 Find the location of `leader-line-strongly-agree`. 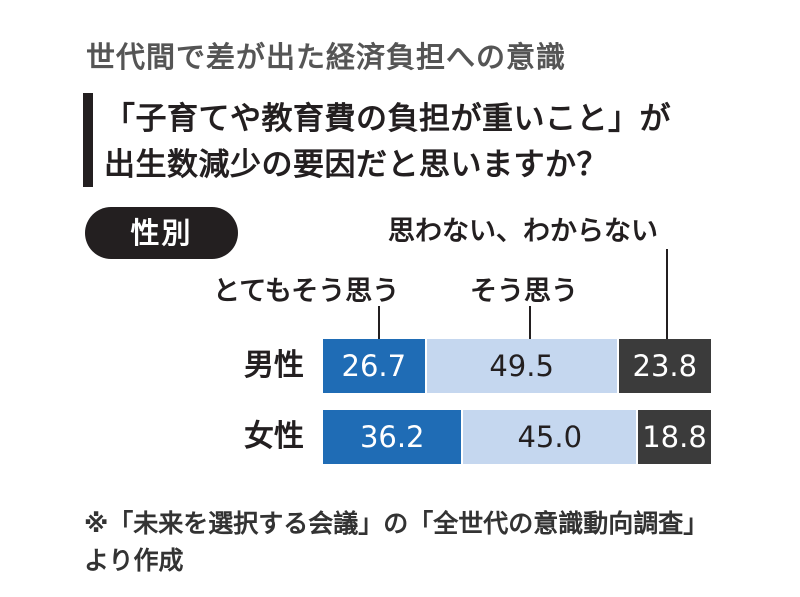

leader-line-strongly-agree is located at coordinates (379, 322).